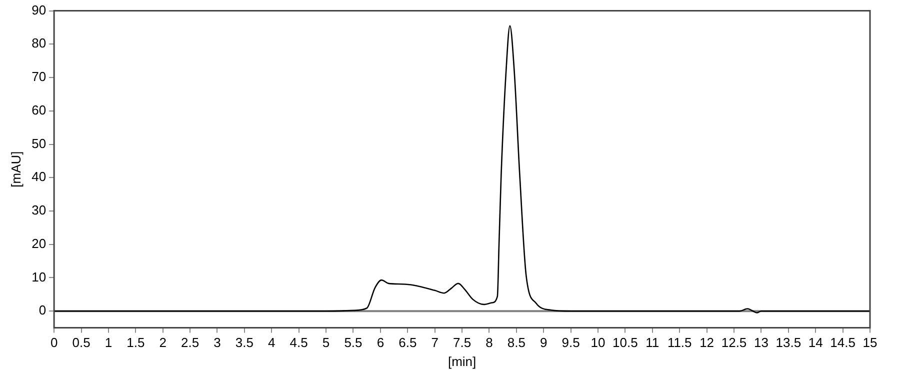 This screenshot has width=900, height=370. I want to click on x-axis-title: [min], so click(462, 361).